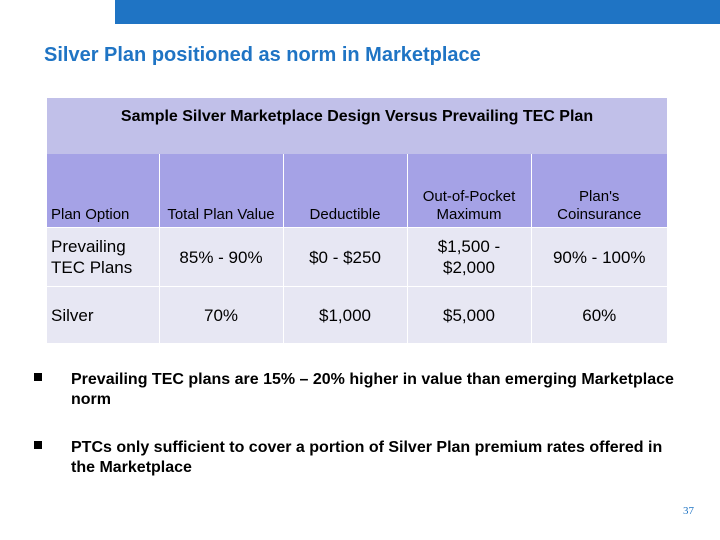  I want to click on cell-out-of-pocket-maximum: $5,000, so click(468, 314).